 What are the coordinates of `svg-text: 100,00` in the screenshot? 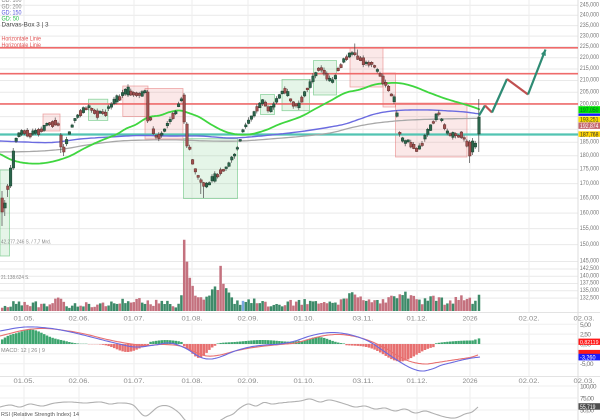 It's located at (588, 387).